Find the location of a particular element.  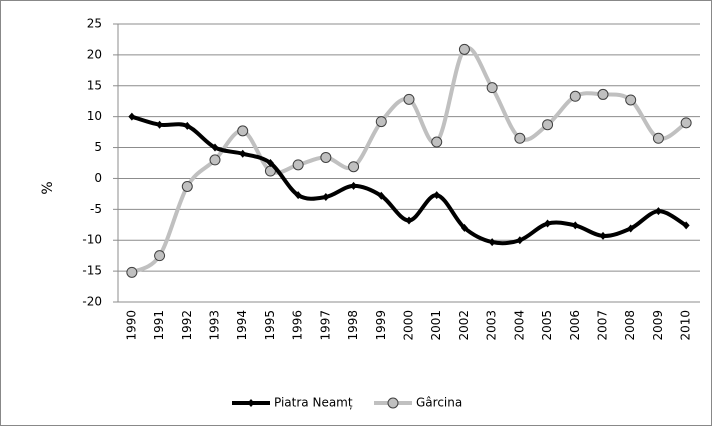

x-tick-label: 1992 is located at coordinates (187, 325).